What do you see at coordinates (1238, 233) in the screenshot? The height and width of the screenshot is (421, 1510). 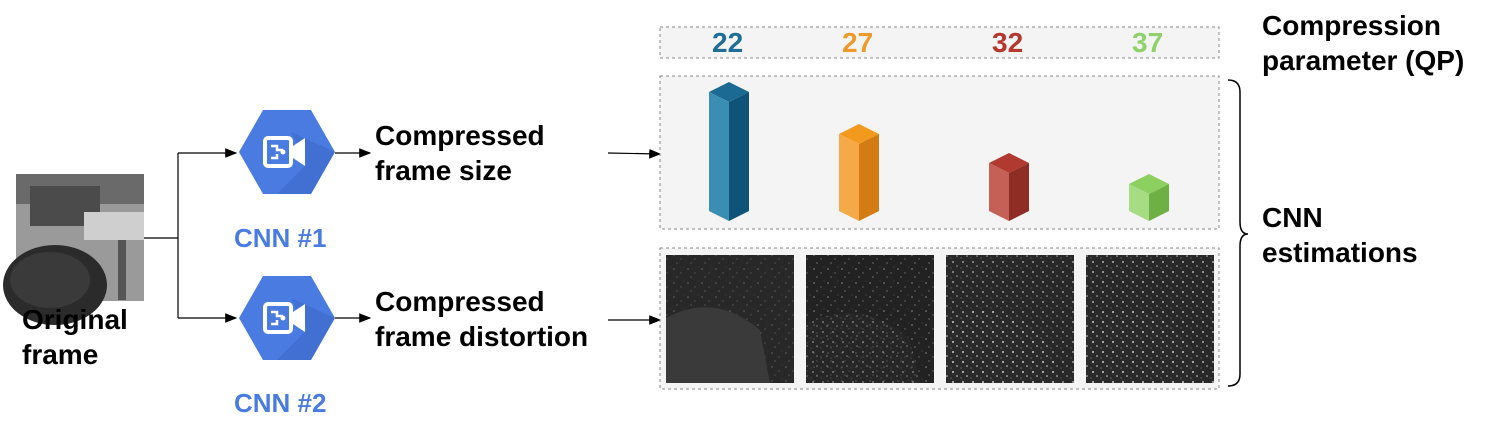 I see `right-brace-icon` at bounding box center [1238, 233].